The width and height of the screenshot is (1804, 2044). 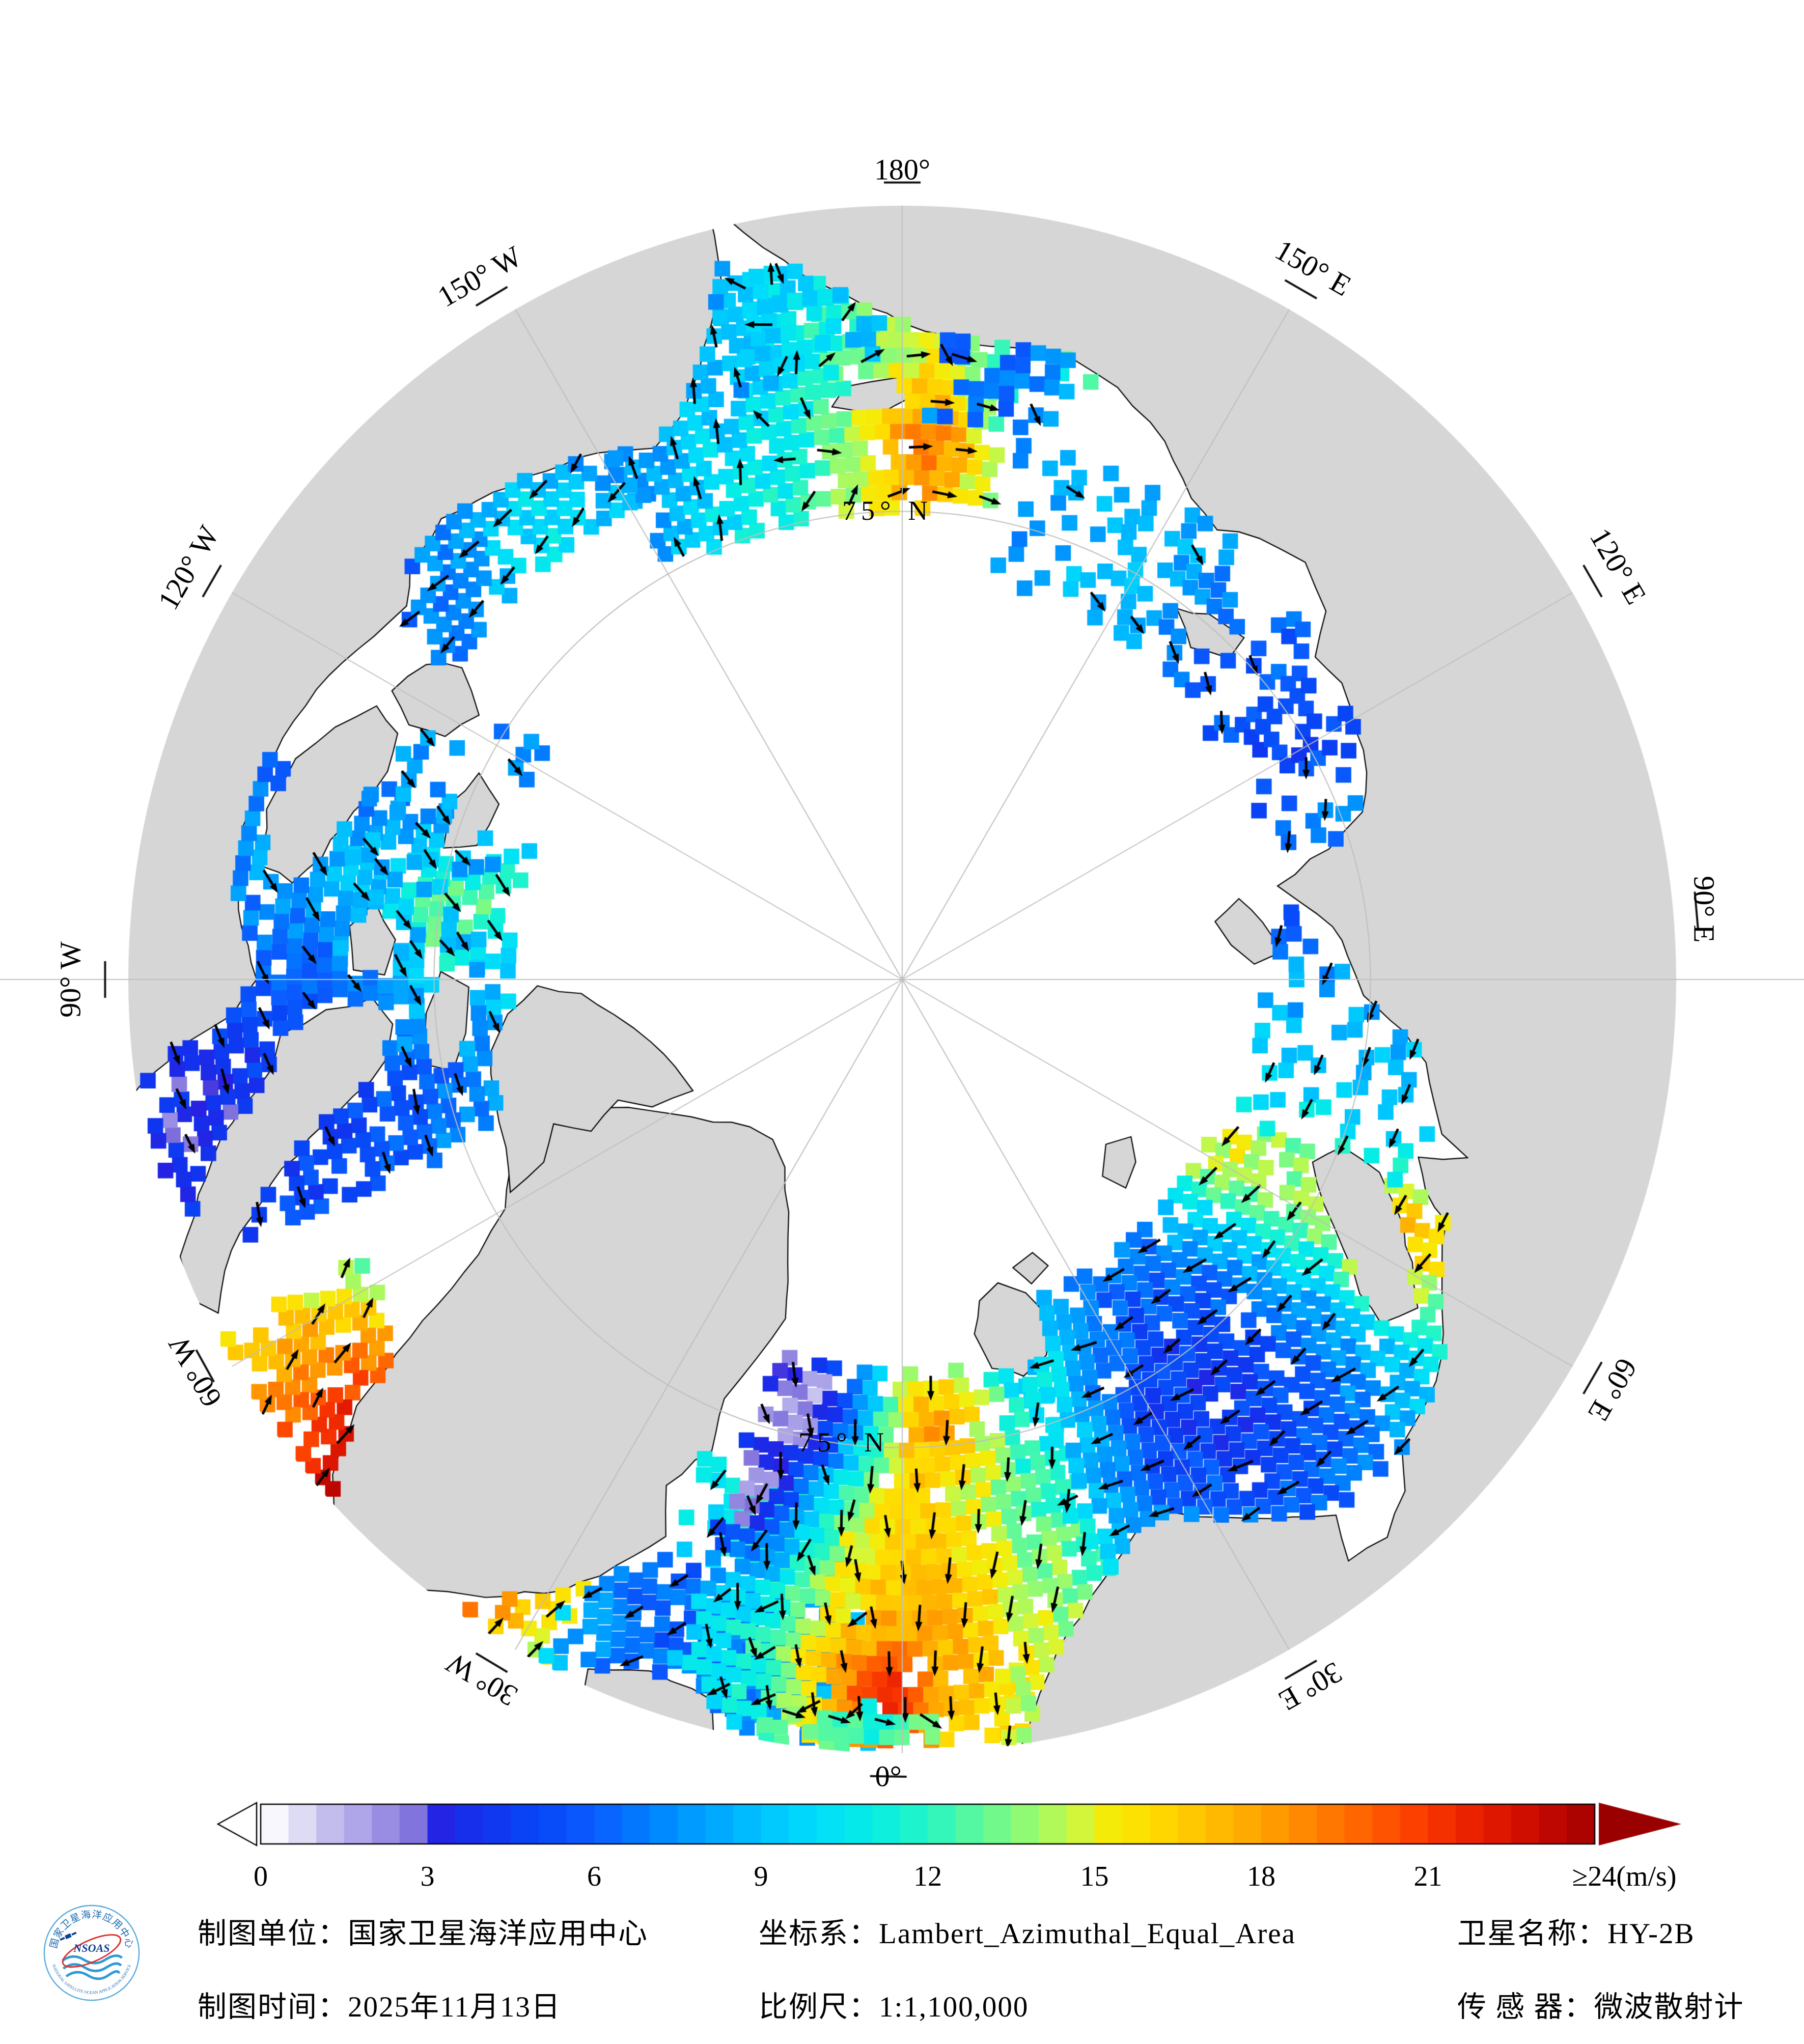 What do you see at coordinates (1027, 1934) in the screenshot?
I see `footer-coordinate-system: 坐标系：Lambert_Azimuthal_Equal_Area` at bounding box center [1027, 1934].